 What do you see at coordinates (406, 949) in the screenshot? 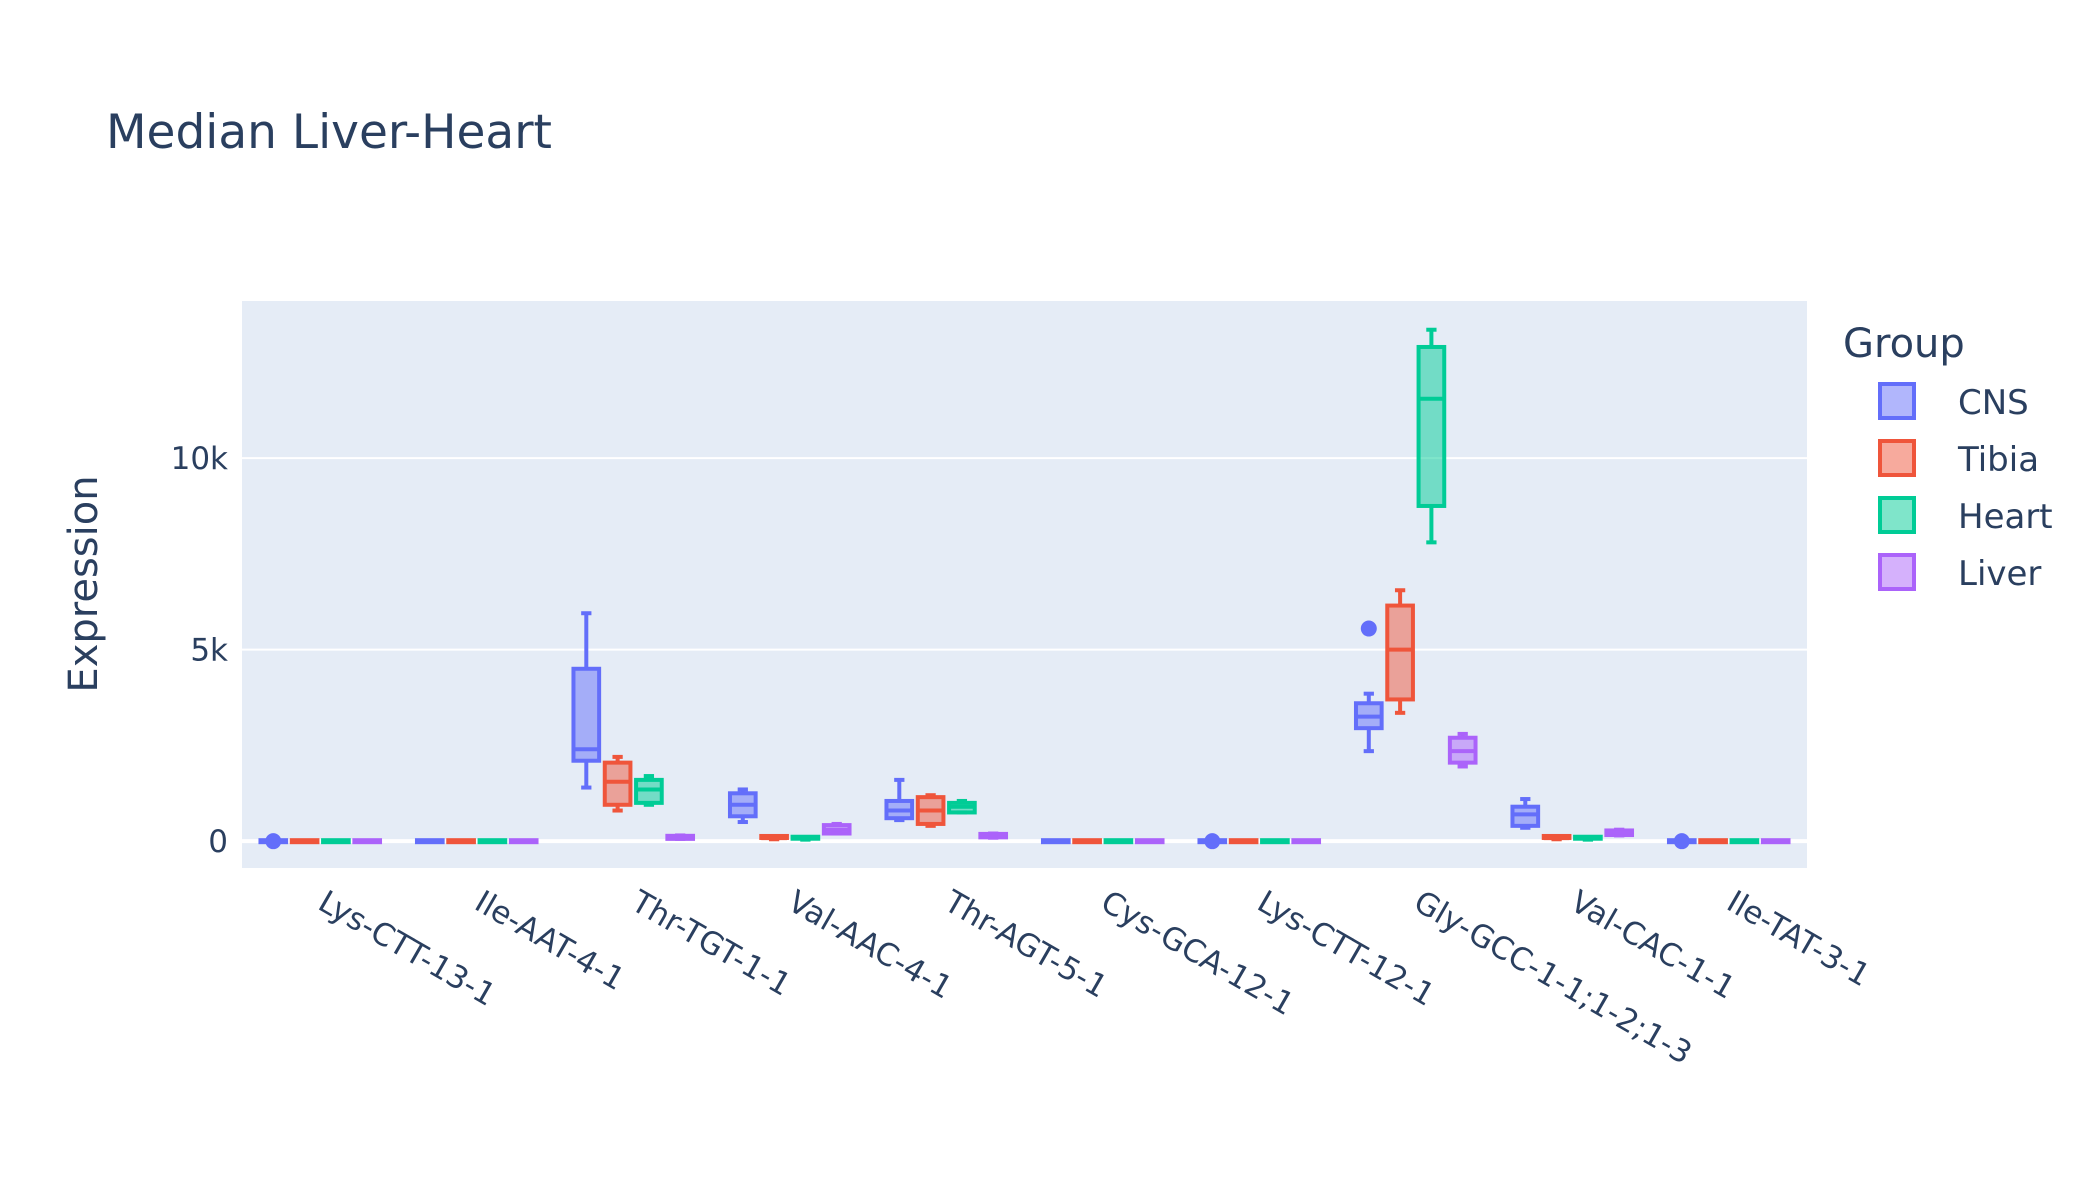
I see `x-tick-label: Lys-CTT-13-1` at bounding box center [406, 949].